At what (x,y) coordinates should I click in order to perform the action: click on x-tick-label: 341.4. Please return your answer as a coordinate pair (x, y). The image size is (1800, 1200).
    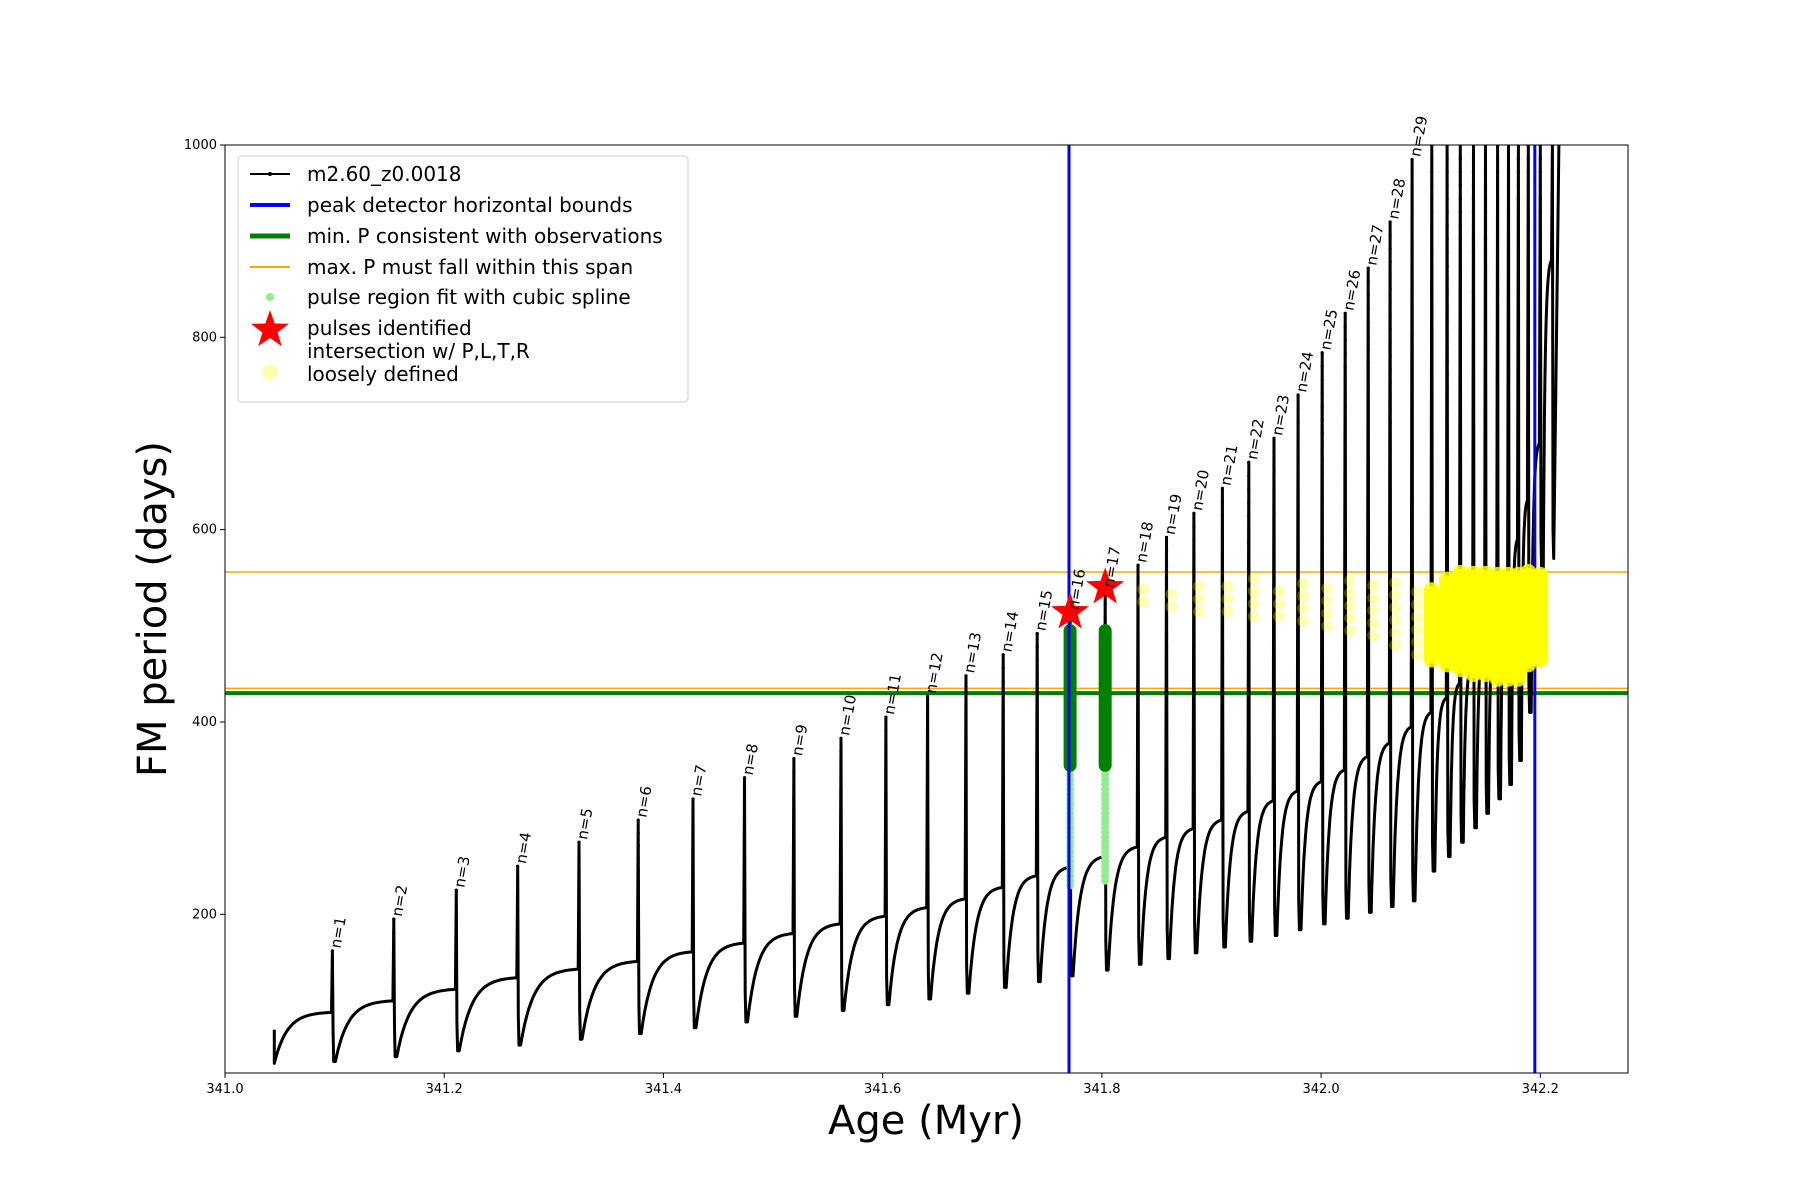
    Looking at the image, I should click on (663, 1089).